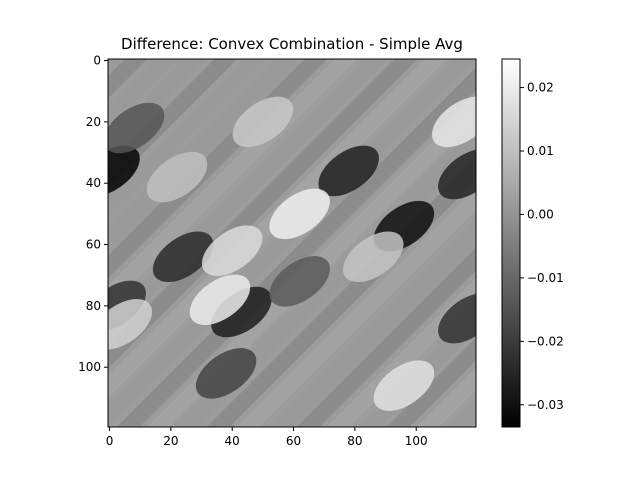  What do you see at coordinates (540, 151) in the screenshot?
I see `colorbar-tick-label: 0.01` at bounding box center [540, 151].